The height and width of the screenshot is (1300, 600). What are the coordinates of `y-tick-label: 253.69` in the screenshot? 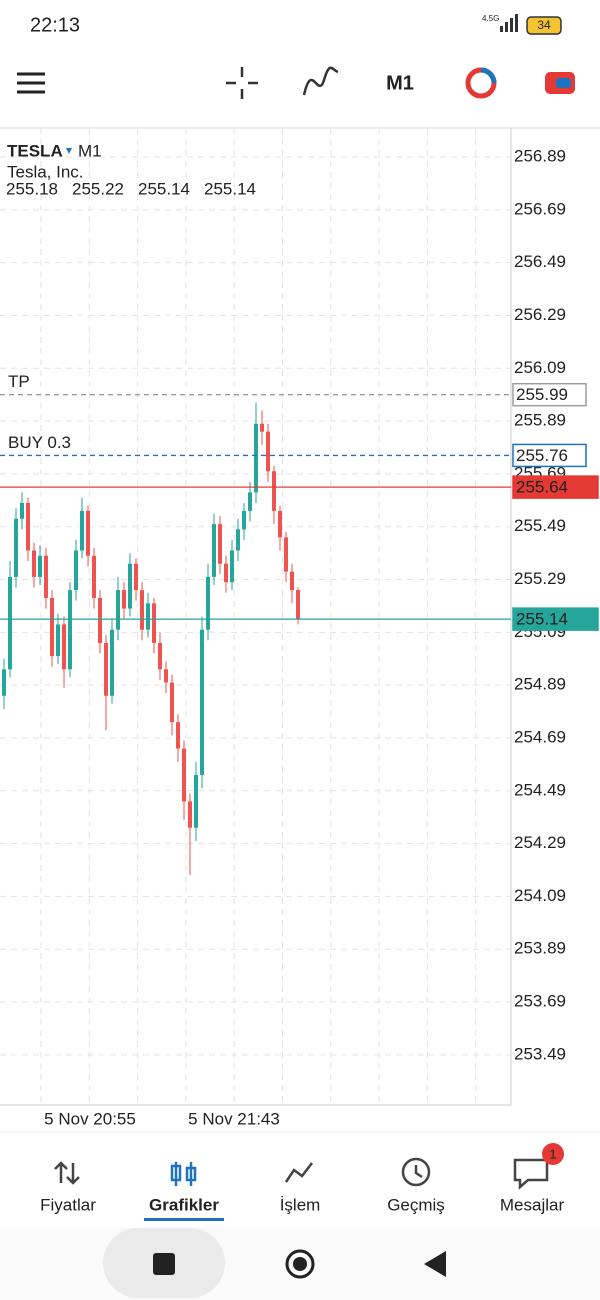 It's located at (540, 1001).